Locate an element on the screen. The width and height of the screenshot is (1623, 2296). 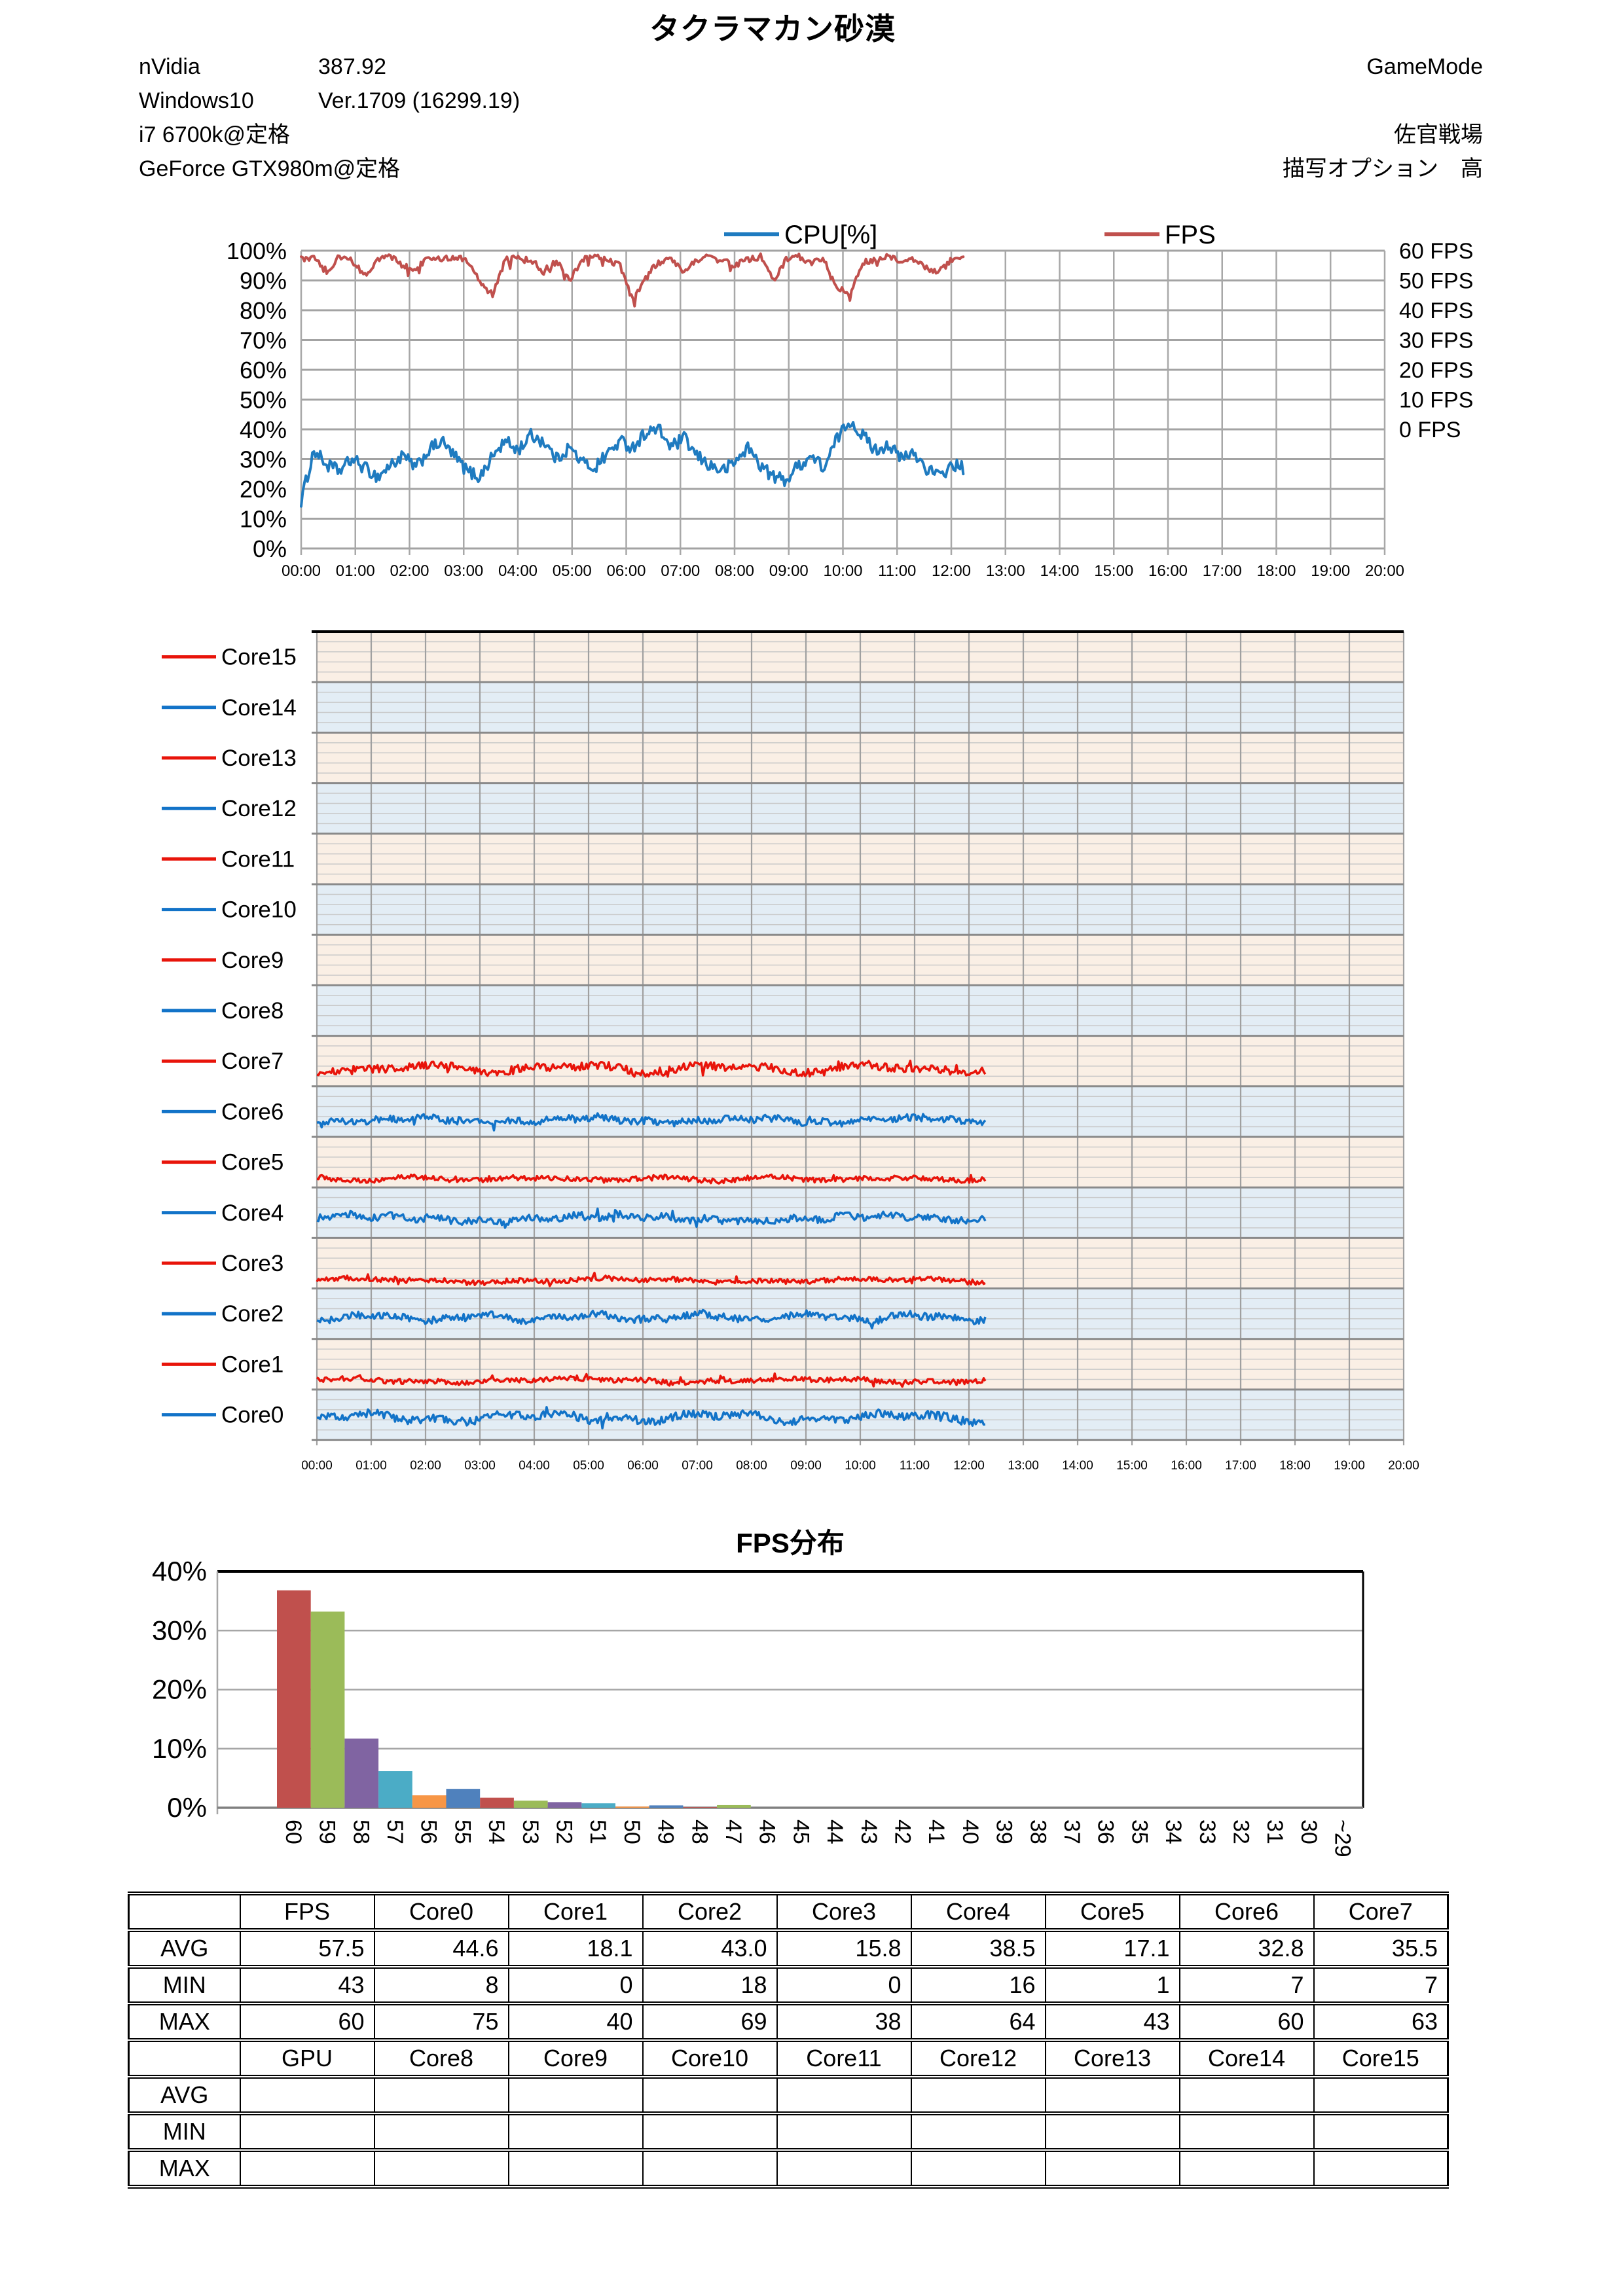
series-core4 is located at coordinates (651, 1218).